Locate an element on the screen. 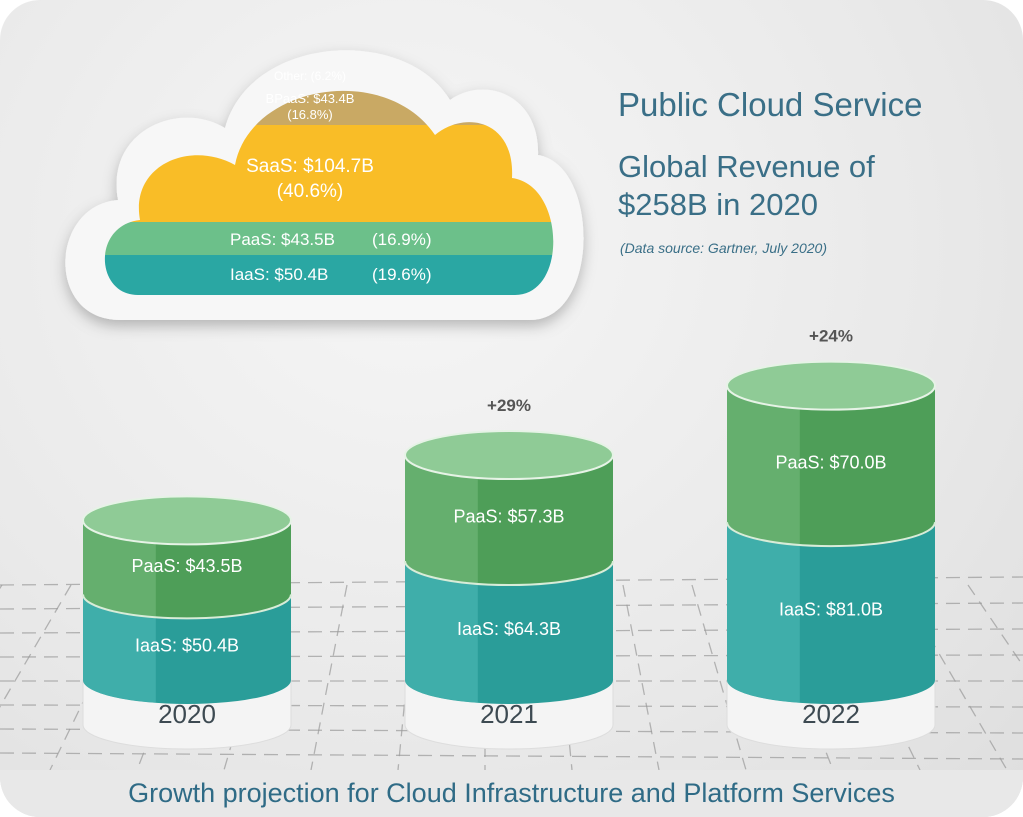 The width and height of the screenshot is (1023, 817). cloud-label-saas: SaaS: $104.7B is located at coordinates (310, 166).